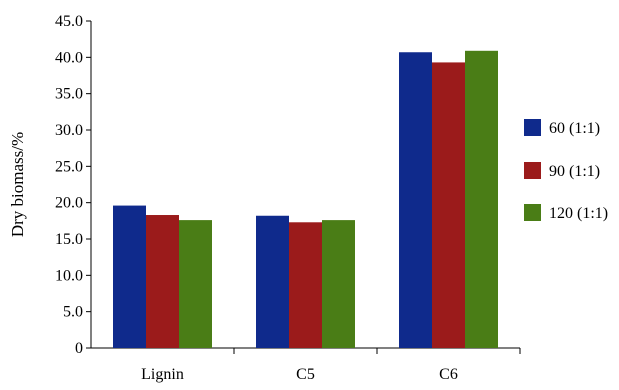 This screenshot has width=619, height=390. Describe the element at coordinates (69, 239) in the screenshot. I see `y-tick-label: 15.0` at that location.